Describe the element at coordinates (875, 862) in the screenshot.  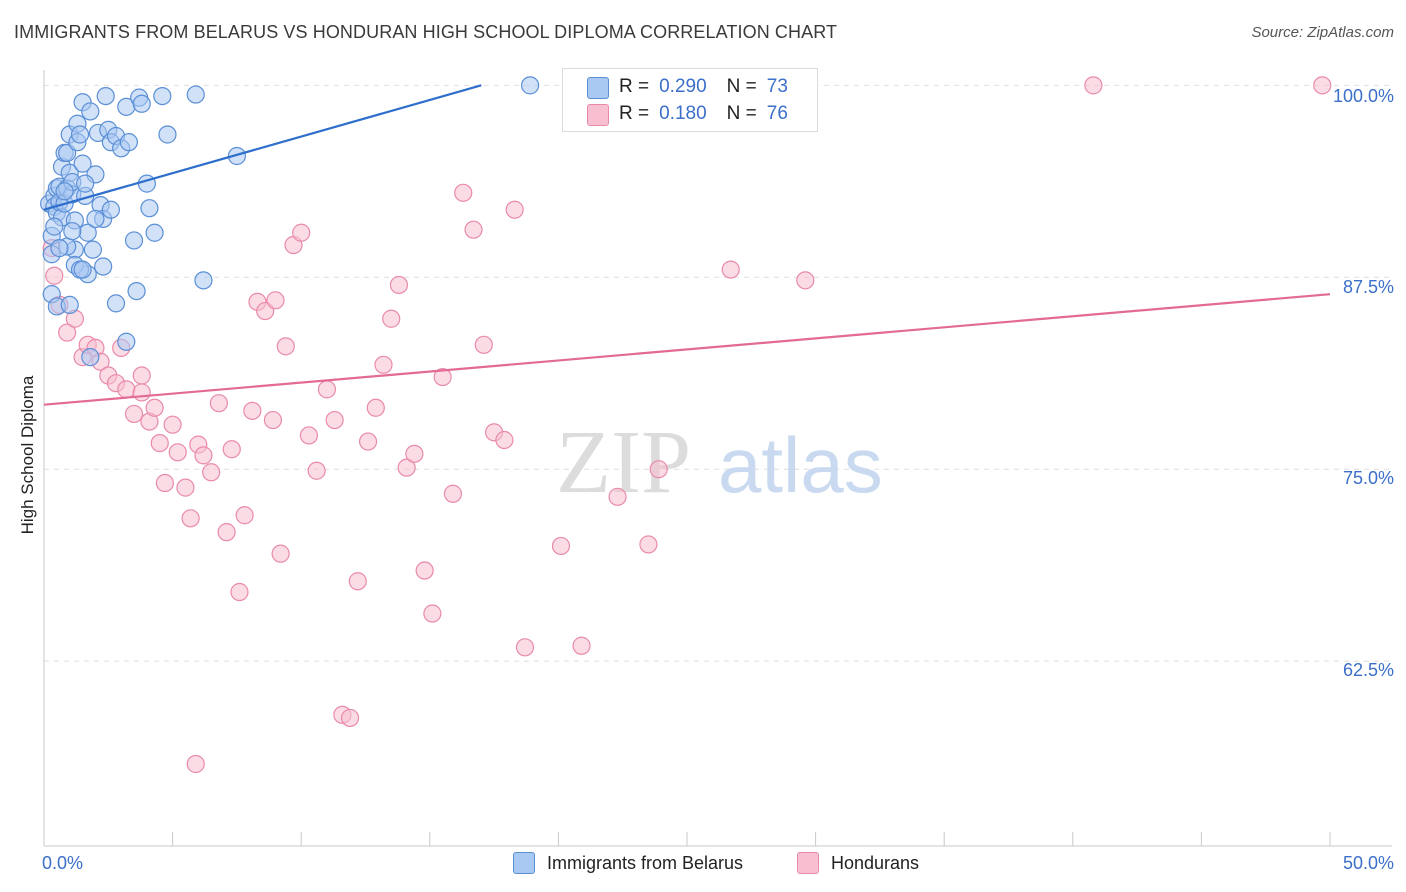
I see `legend-label: Hondurans` at that location.